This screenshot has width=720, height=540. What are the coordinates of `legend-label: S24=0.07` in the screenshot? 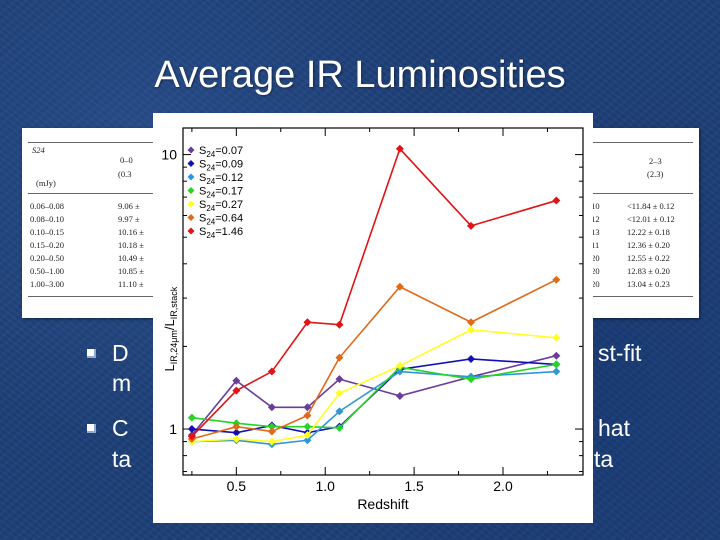 It's located at (221, 152).